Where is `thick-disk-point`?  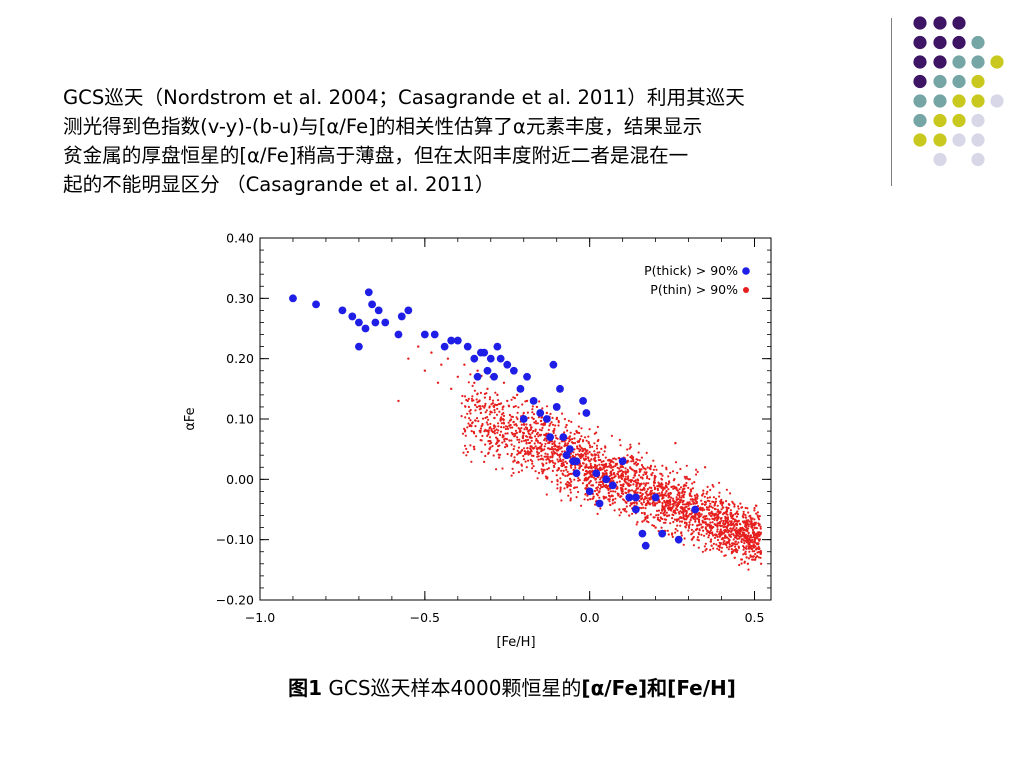
thick-disk-point is located at coordinates (487, 370).